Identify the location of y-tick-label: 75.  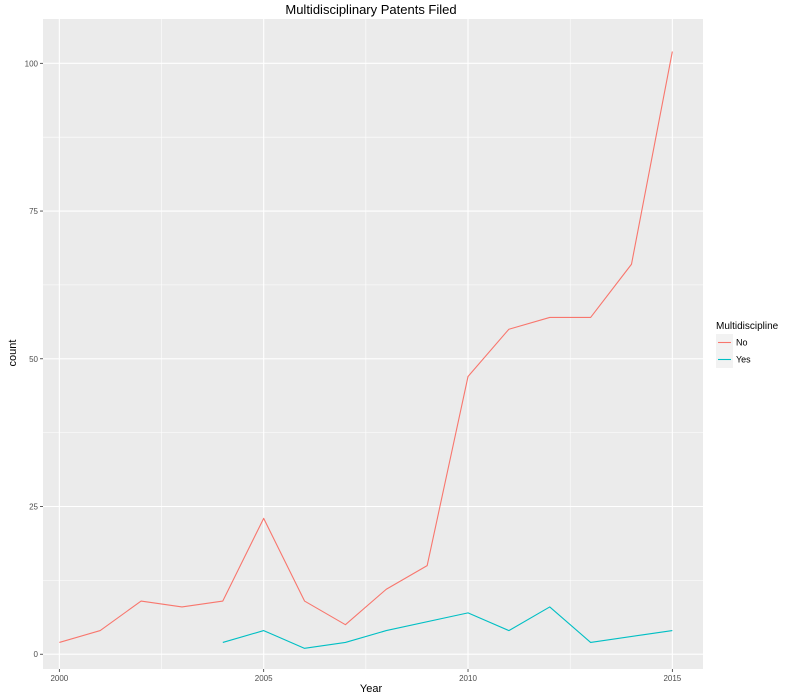
(33, 211).